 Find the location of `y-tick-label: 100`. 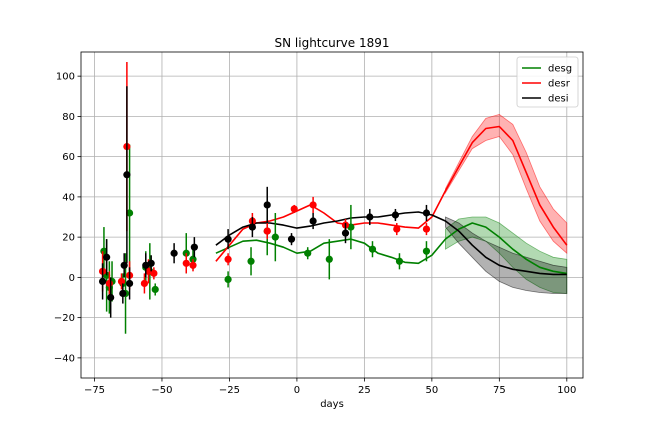

y-tick-label: 100 is located at coordinates (65, 77).